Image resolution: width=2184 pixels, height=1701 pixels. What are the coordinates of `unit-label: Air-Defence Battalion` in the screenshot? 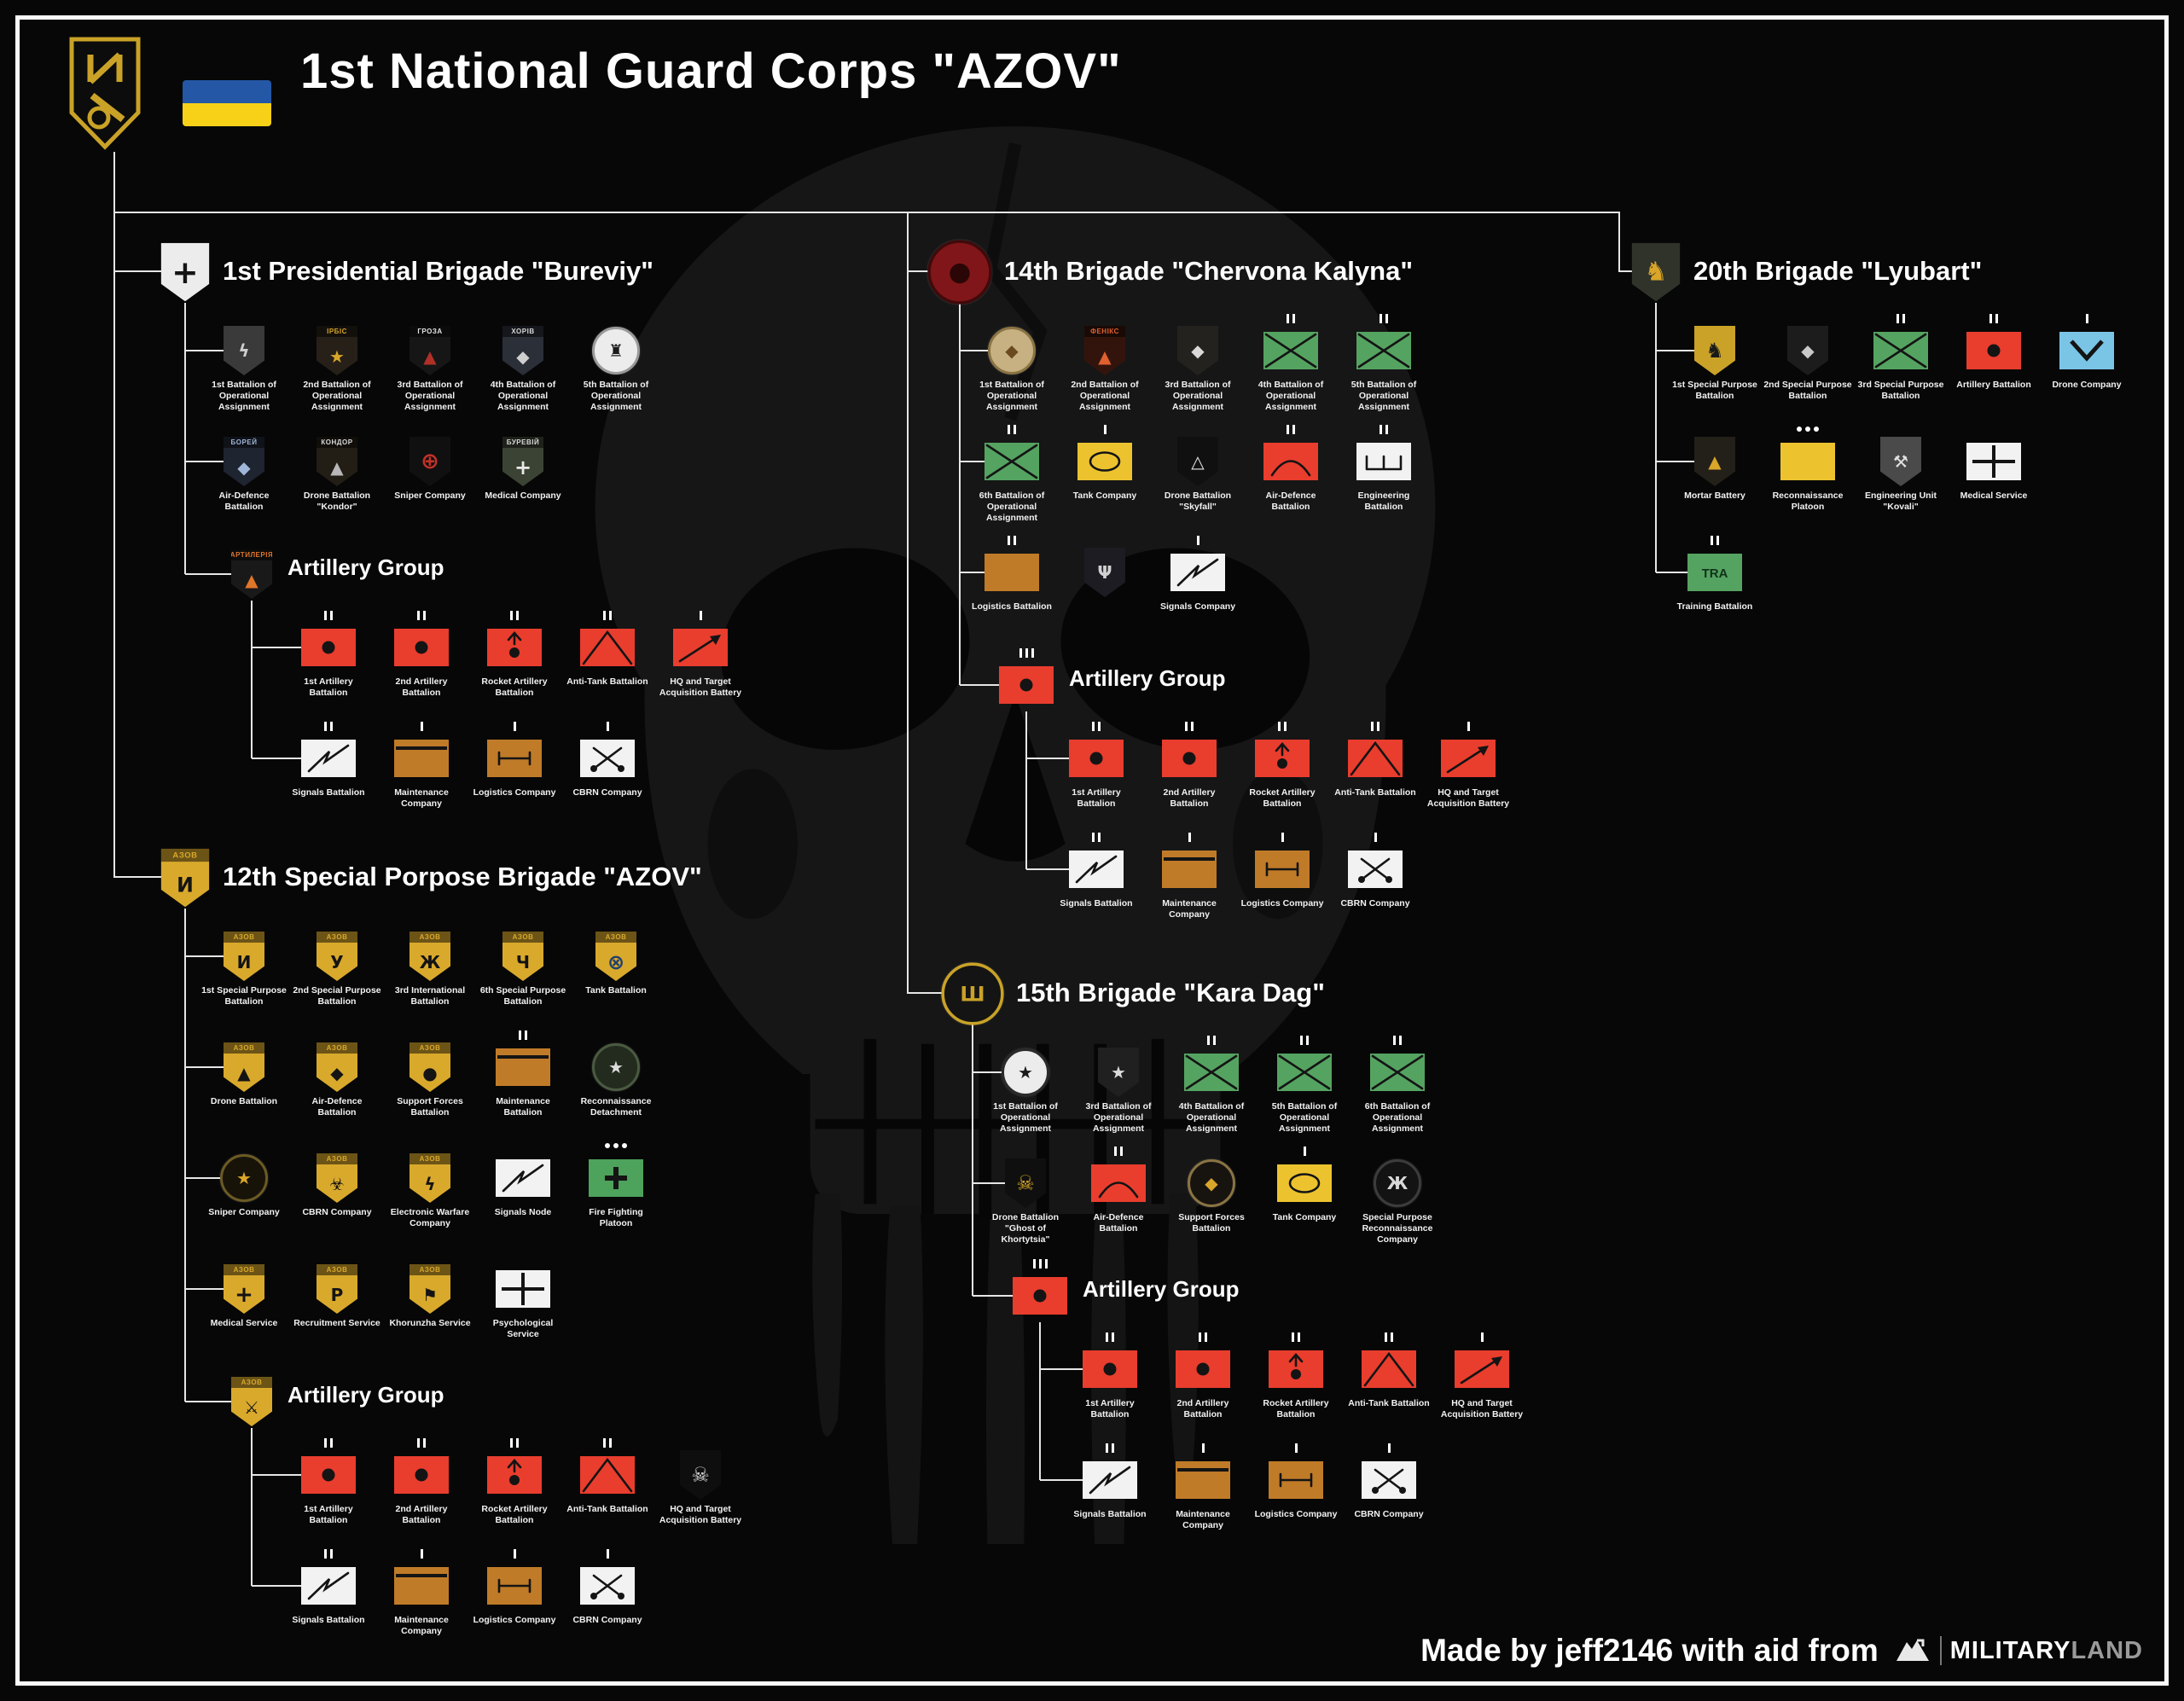 It's located at (1290, 501).